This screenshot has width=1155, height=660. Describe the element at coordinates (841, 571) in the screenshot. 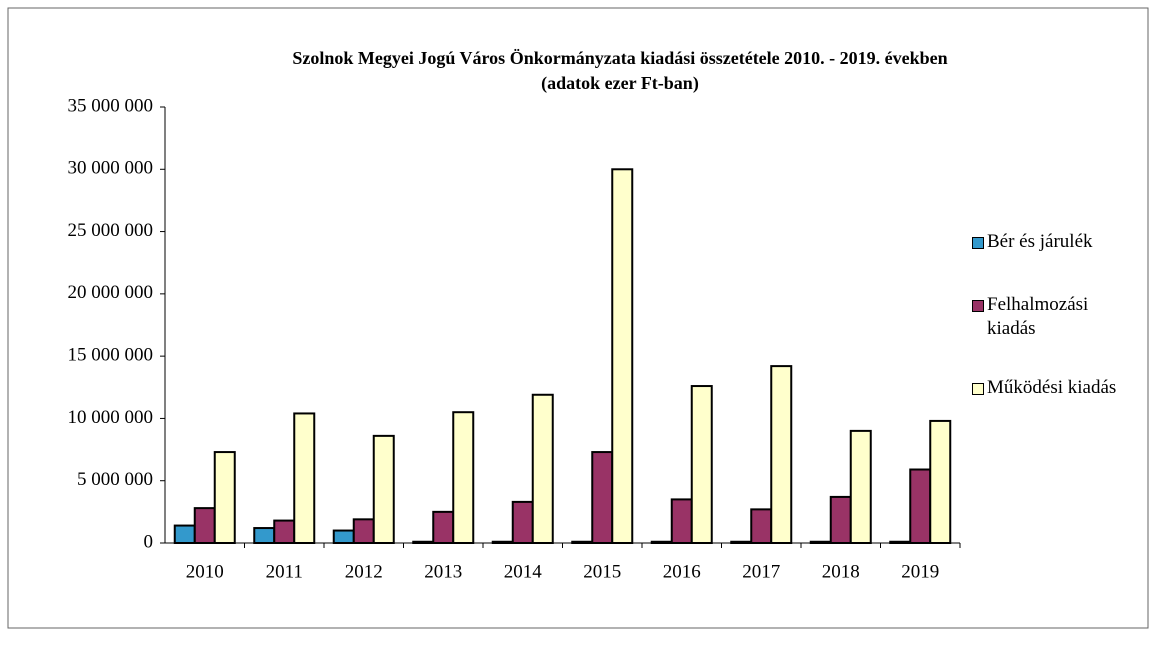

I see `x-tick-label: 2018` at that location.